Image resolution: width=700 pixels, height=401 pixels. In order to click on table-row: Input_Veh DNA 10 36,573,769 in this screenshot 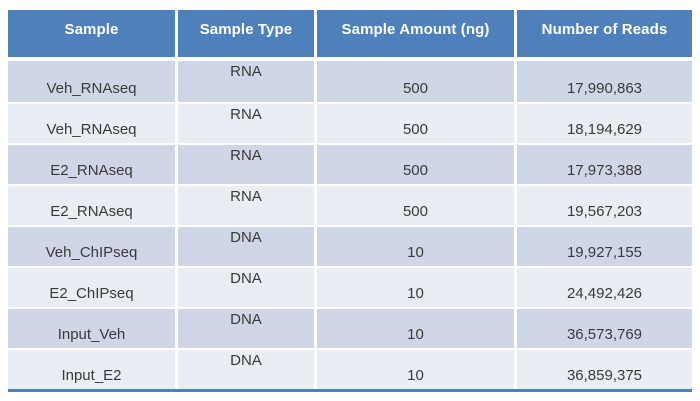, I will do `click(350, 327)`.